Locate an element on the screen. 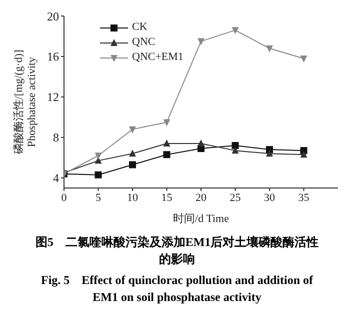 The width and height of the screenshot is (354, 333). x-tick-label: 10 is located at coordinates (132, 198).